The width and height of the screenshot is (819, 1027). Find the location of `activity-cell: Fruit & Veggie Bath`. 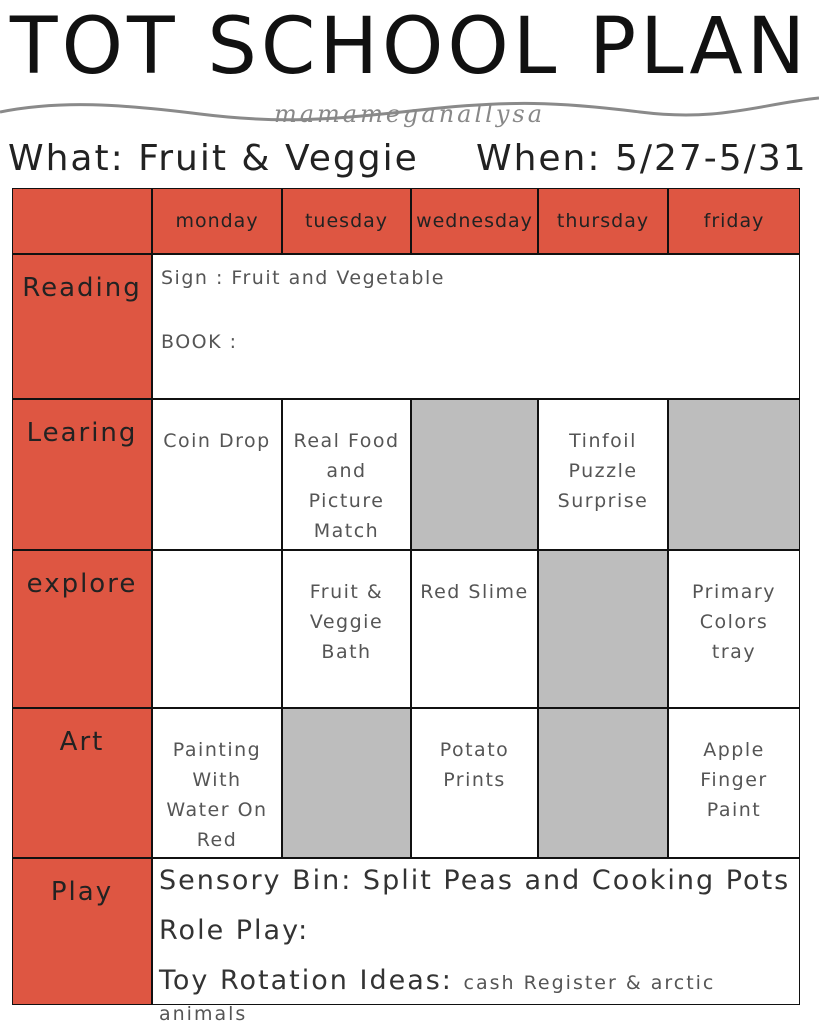

activity-cell: Fruit & Veggie Bath is located at coordinates (346, 629).